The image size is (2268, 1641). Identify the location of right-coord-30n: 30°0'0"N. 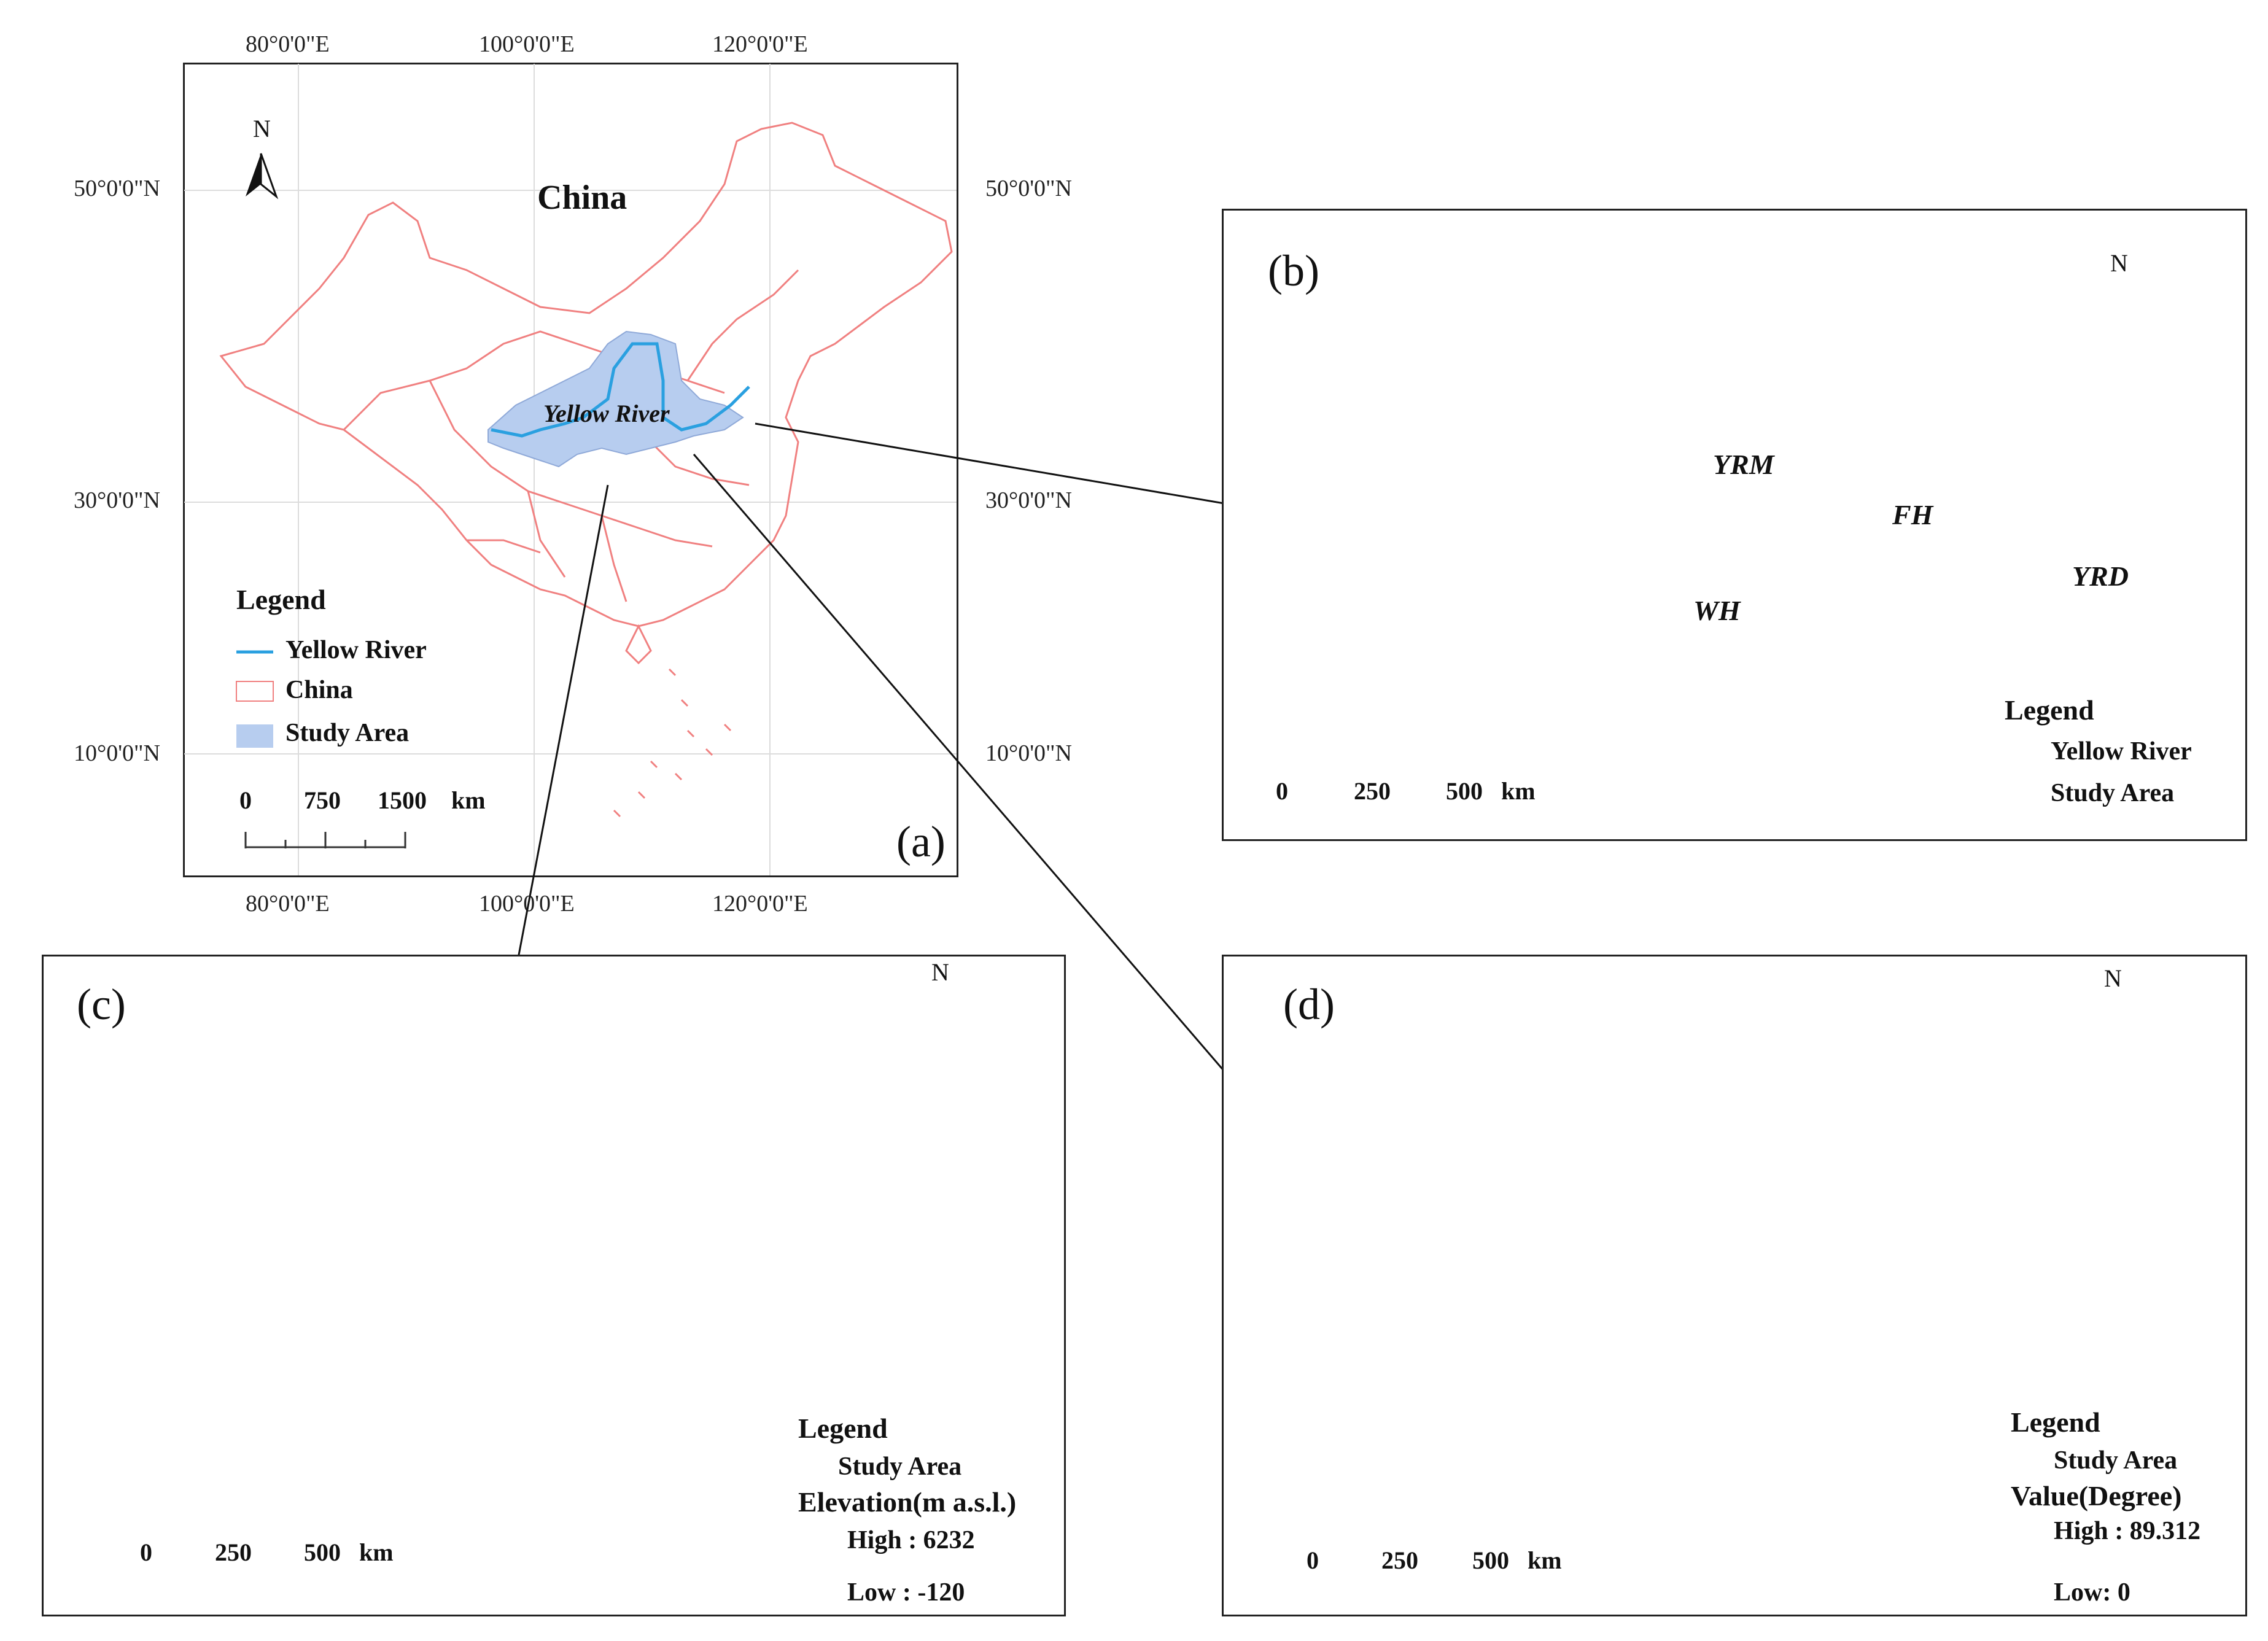
(1028, 500).